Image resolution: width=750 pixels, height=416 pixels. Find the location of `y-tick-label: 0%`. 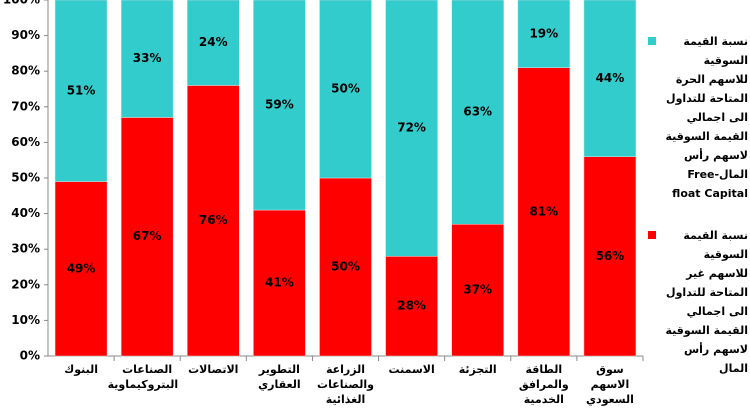

y-tick-label: 0% is located at coordinates (30, 356).